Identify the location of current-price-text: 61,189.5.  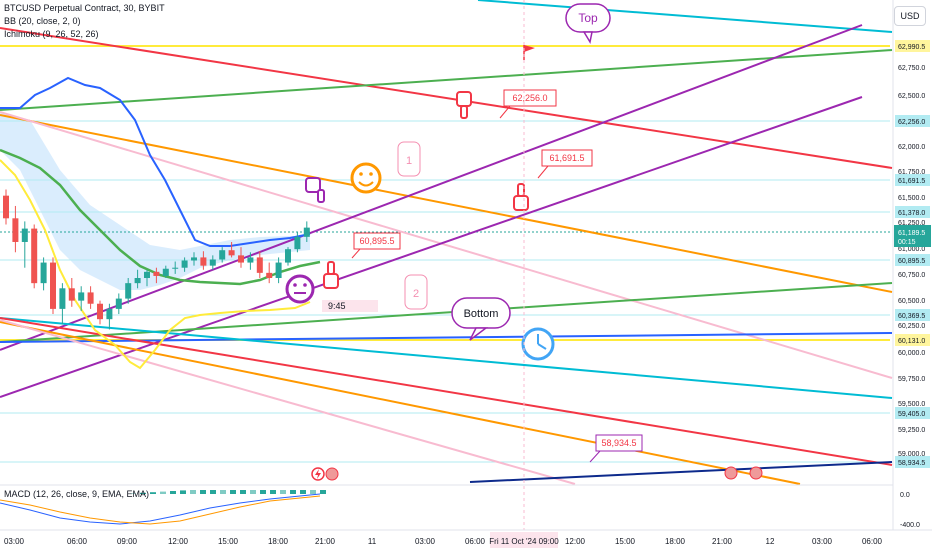
(911, 233).